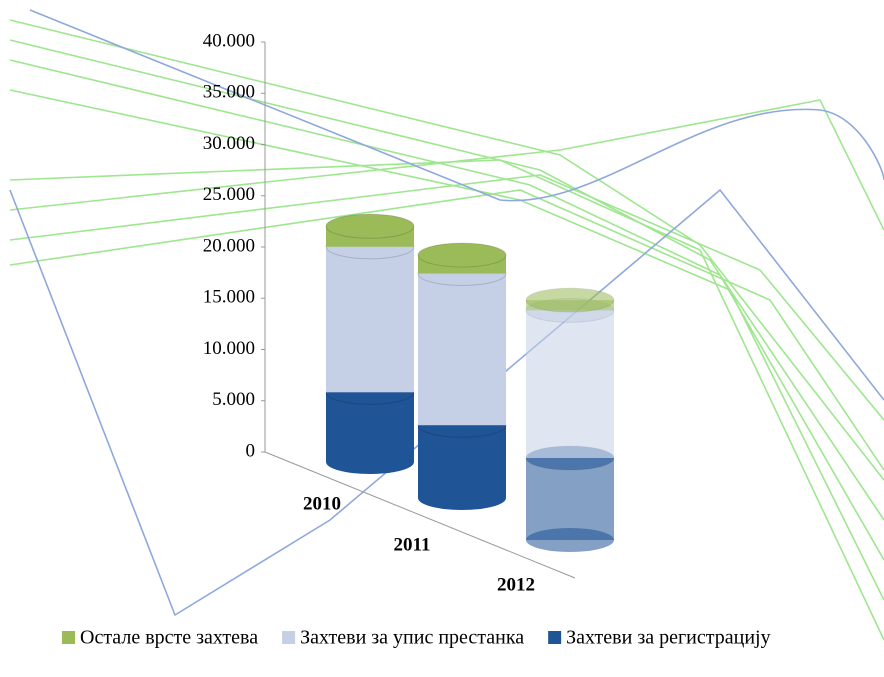 Image resolution: width=884 pixels, height=677 pixels. Describe the element at coordinates (229, 194) in the screenshot. I see `y-tick-label: 25.000` at that location.